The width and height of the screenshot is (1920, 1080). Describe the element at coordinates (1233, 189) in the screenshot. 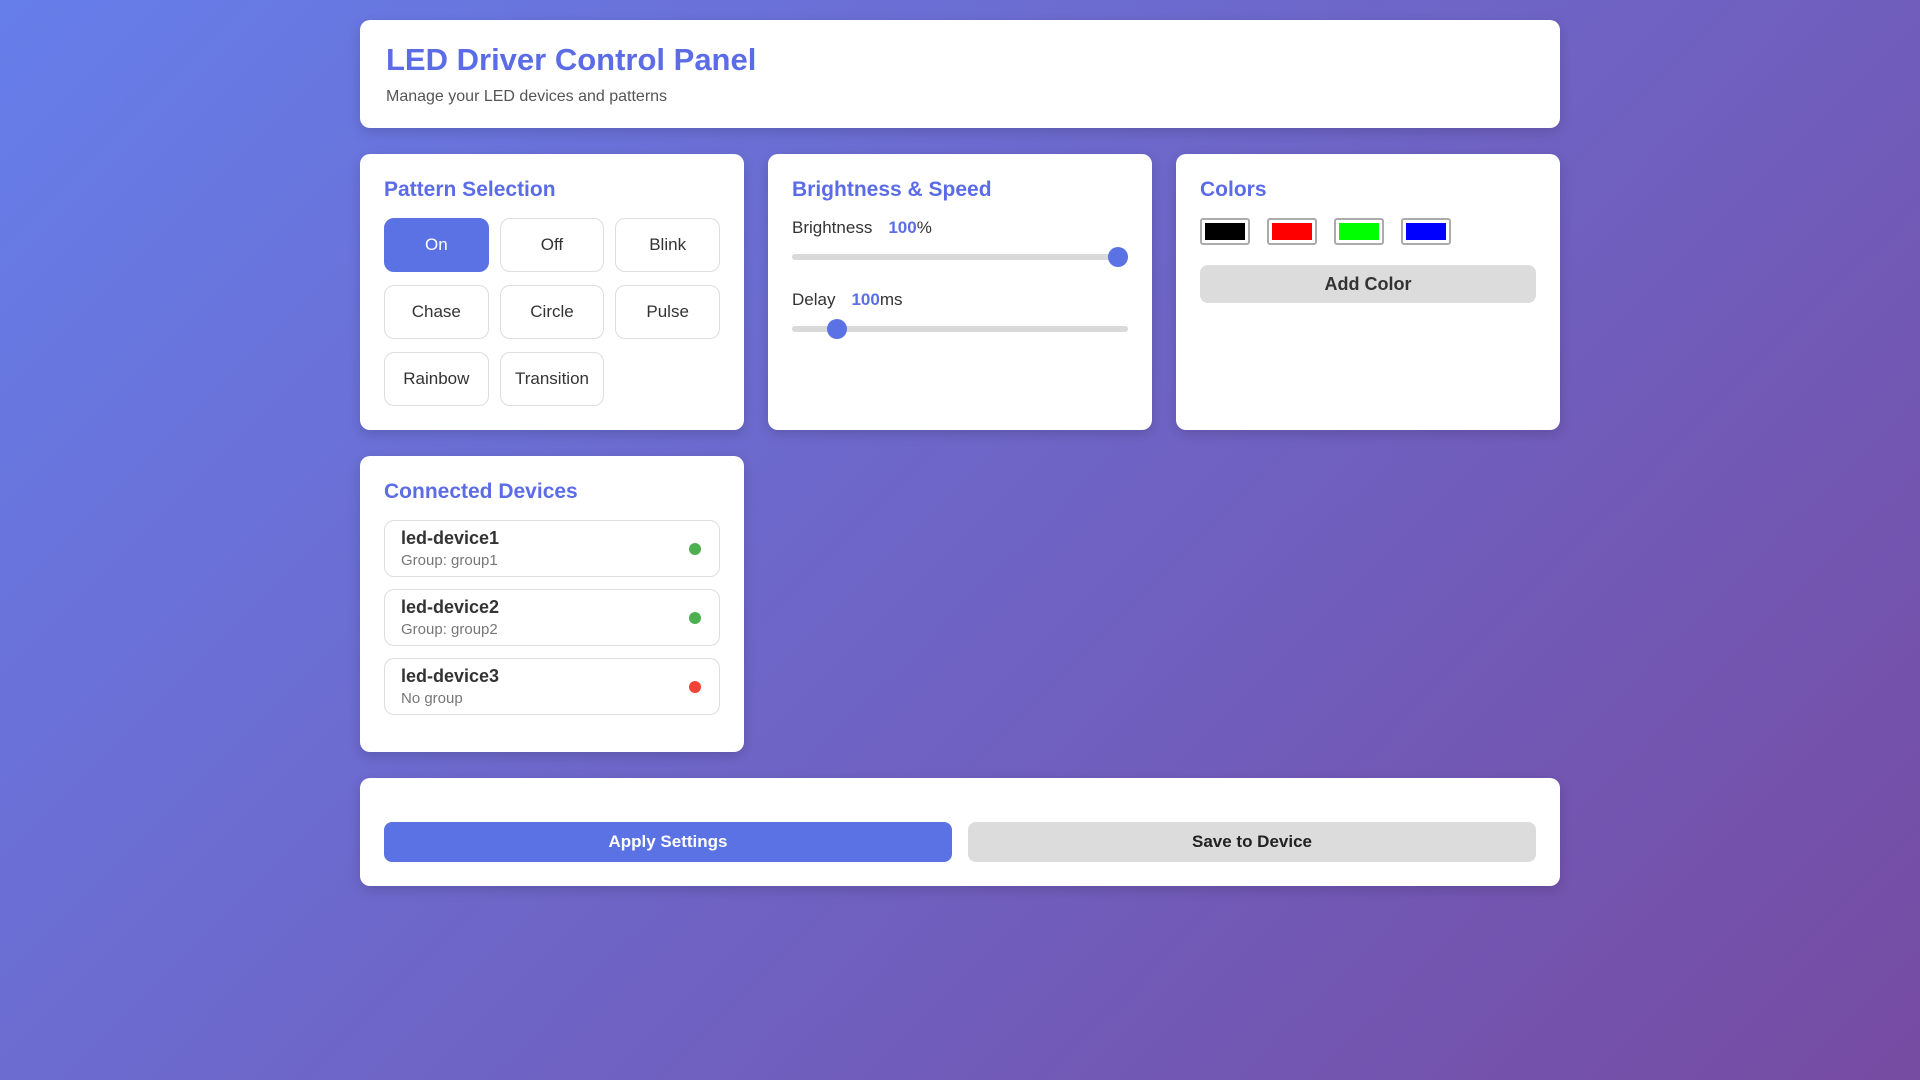

I see `colors-title: Colors` at that location.